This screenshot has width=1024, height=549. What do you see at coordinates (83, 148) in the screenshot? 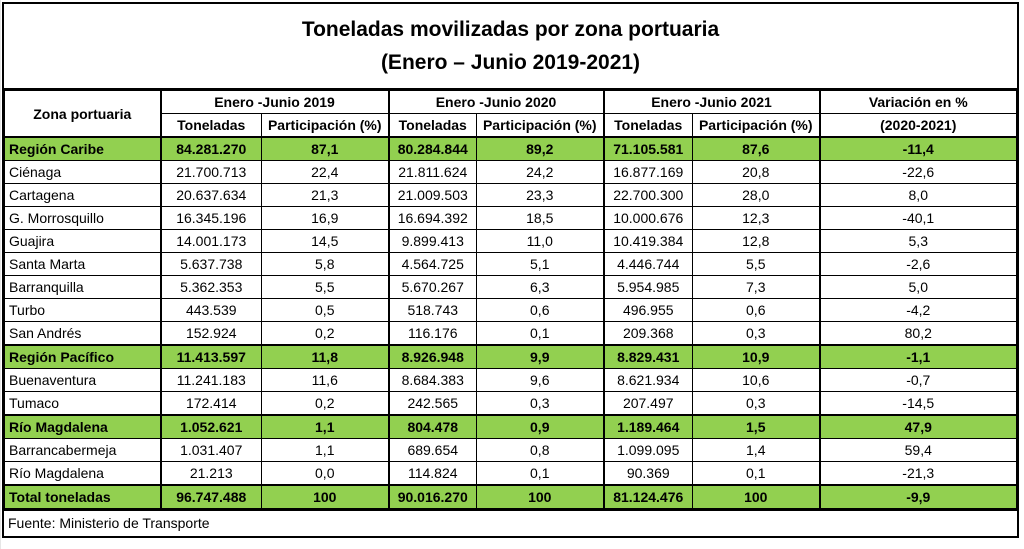
I see `cell-zone: Región Caribe` at bounding box center [83, 148].